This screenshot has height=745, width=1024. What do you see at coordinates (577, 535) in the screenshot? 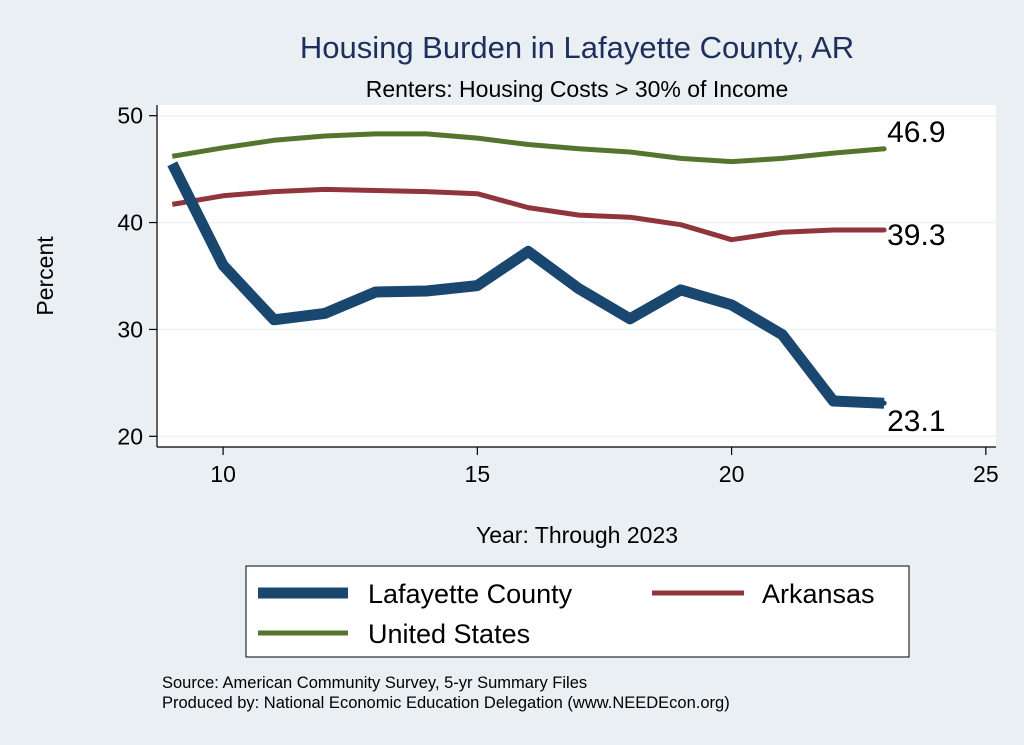
I see `x-axis-title: Year: Through 2023` at bounding box center [577, 535].